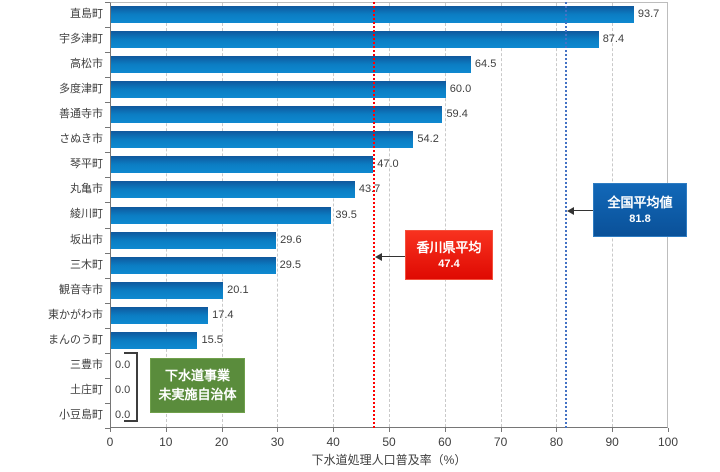 The image size is (720, 472). What do you see at coordinates (238, 289) in the screenshot?
I see `value-label: 20.1` at bounding box center [238, 289].